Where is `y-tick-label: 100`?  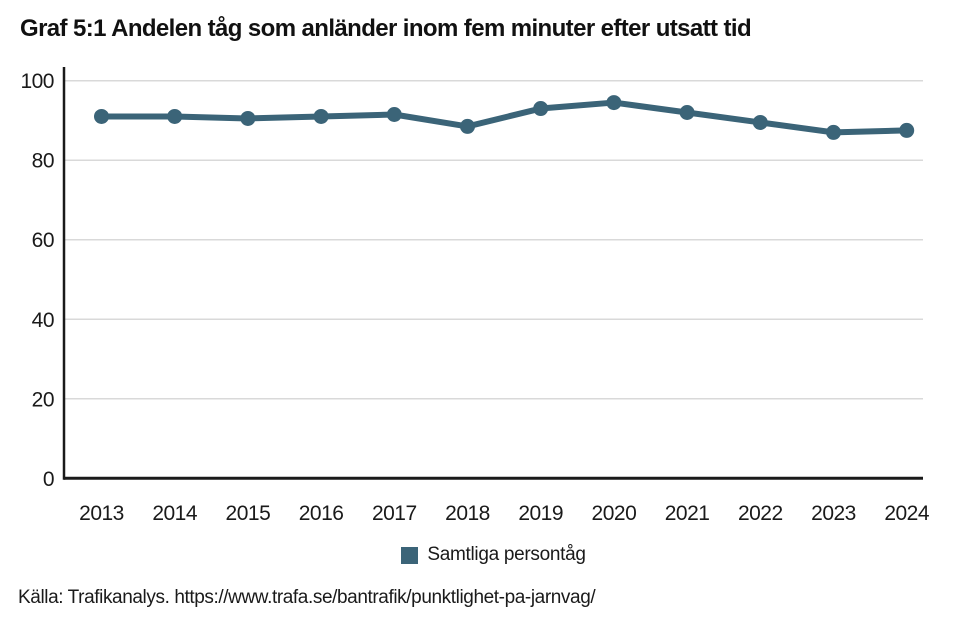 y-tick-label: 100 is located at coordinates (37, 81).